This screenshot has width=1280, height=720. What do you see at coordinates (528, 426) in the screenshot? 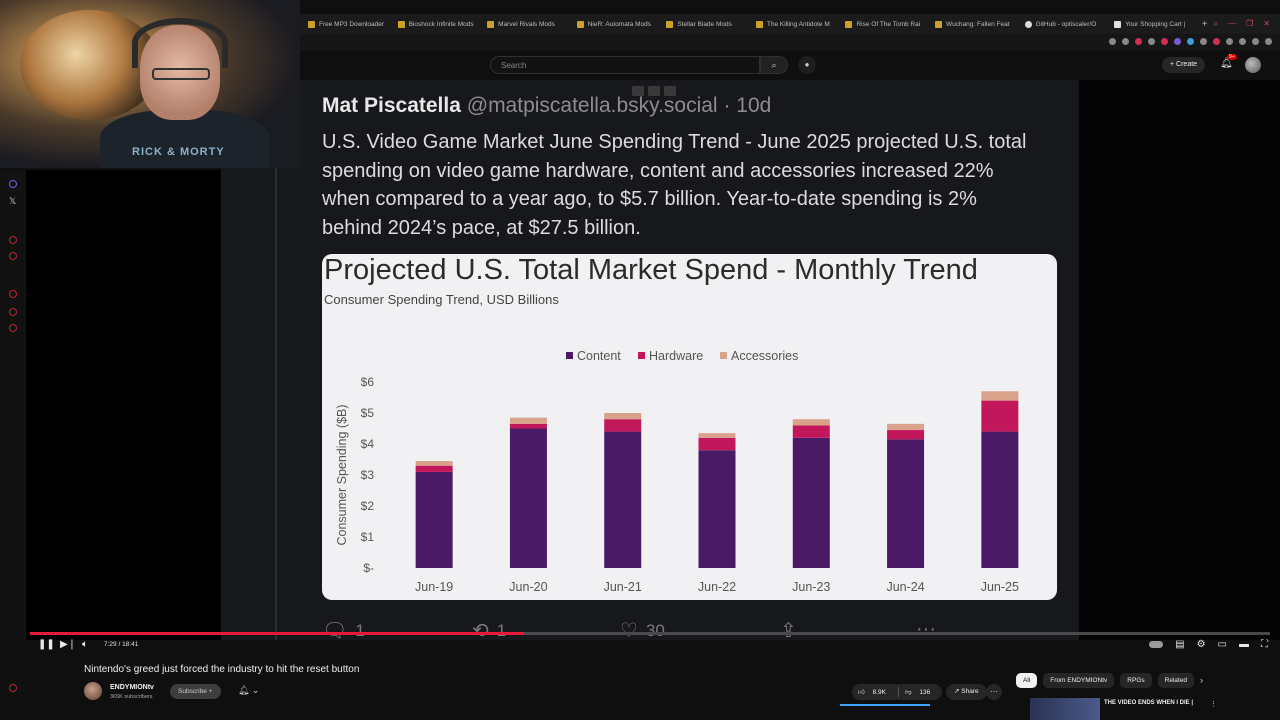
I see `bar-hardware` at bounding box center [528, 426].